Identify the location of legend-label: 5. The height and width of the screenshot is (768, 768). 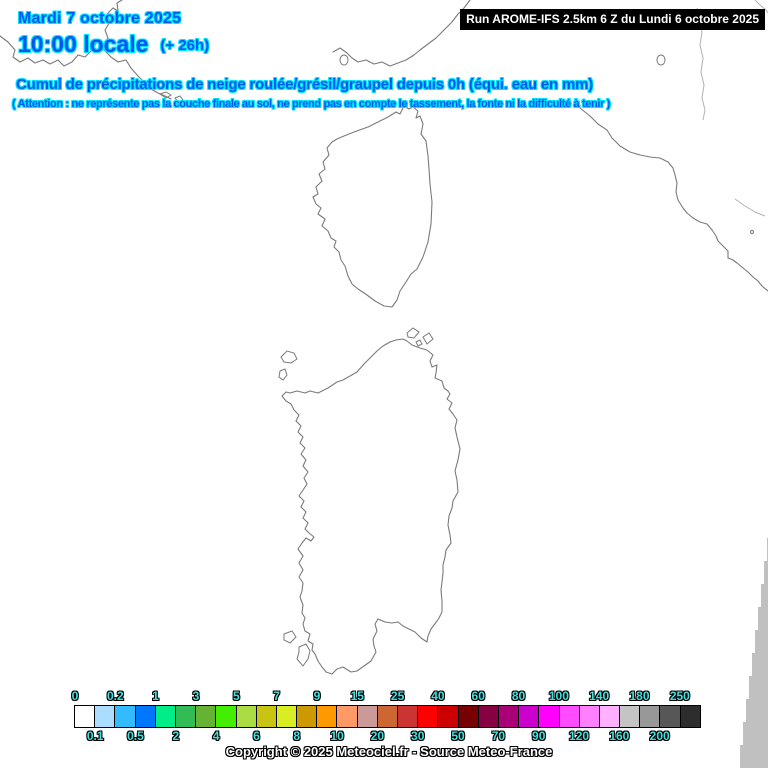
(236, 696).